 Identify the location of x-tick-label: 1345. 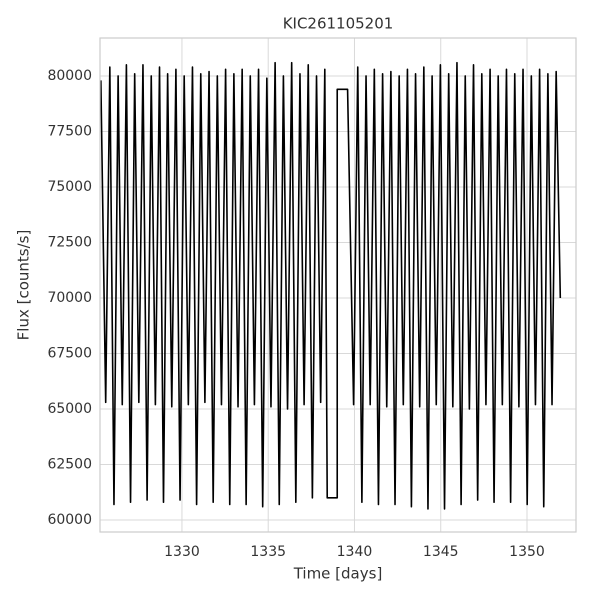
(441, 552).